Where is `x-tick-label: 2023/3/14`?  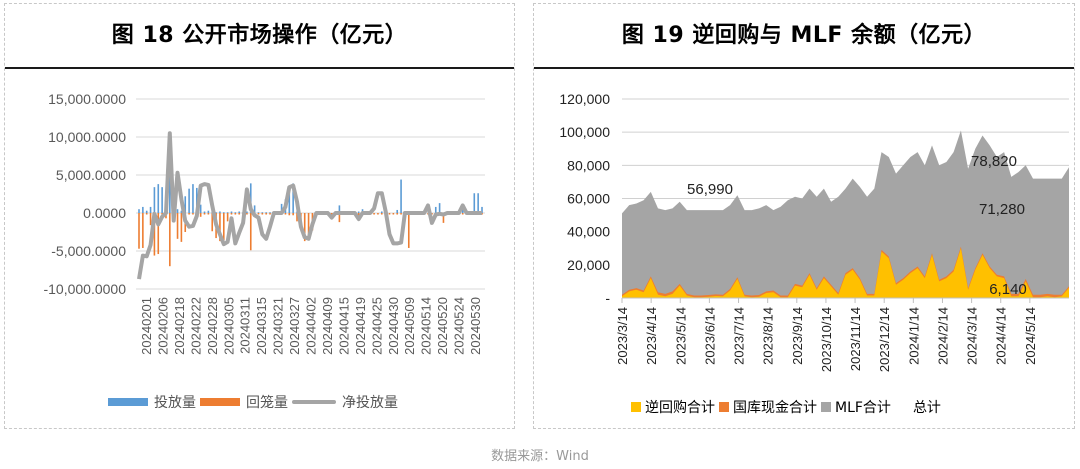 x-tick-label: 2023/3/14 is located at coordinates (622, 336).